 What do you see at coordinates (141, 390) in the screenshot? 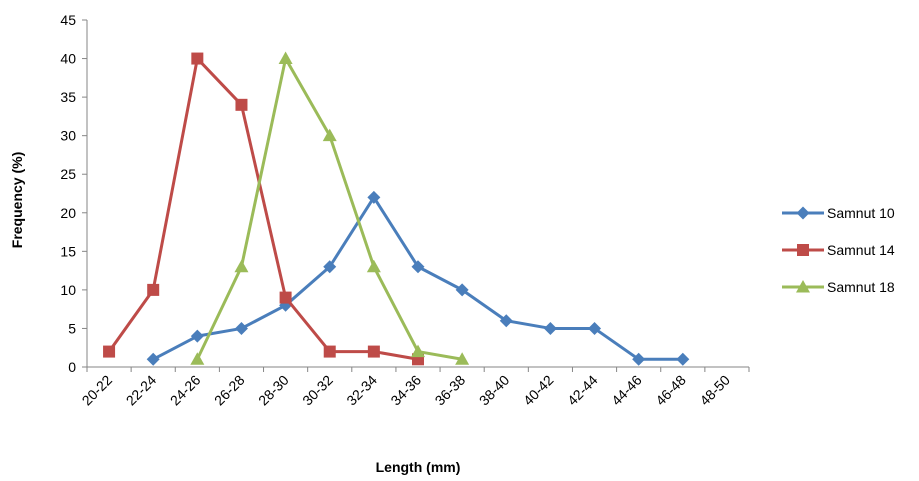
I see `x-tick-label: 22-24` at bounding box center [141, 390].